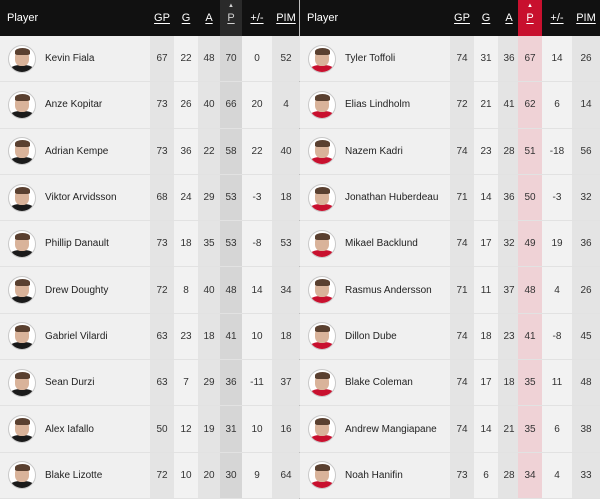 The width and height of the screenshot is (600, 499). Describe the element at coordinates (74, 475) in the screenshot. I see `player-name-link: Blake Lizotte` at that location.